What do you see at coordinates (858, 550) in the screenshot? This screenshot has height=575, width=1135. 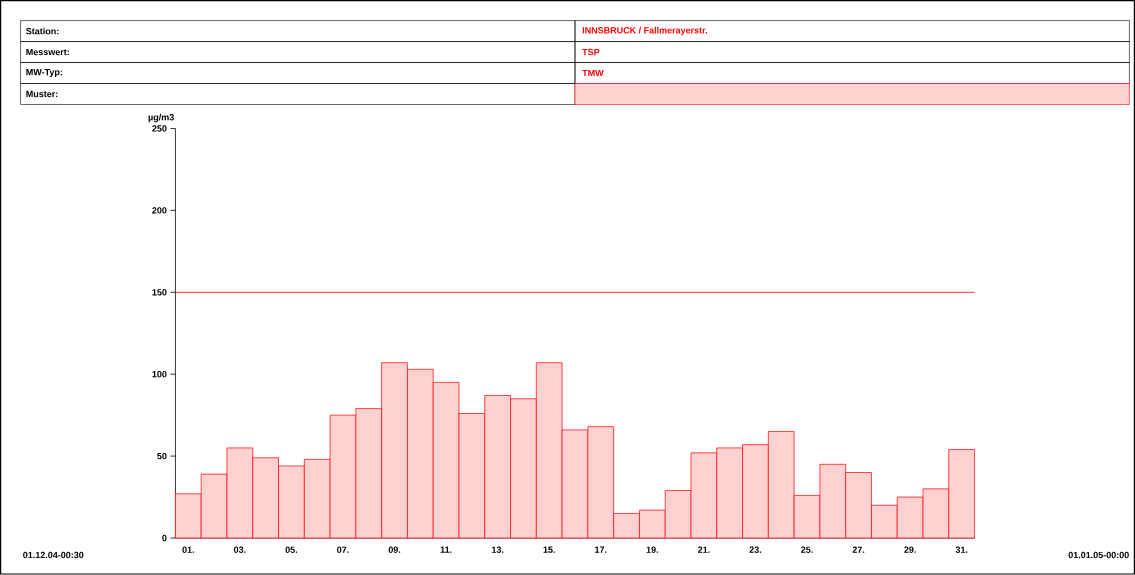 I see `x-tick-label: 27.` at bounding box center [858, 550].